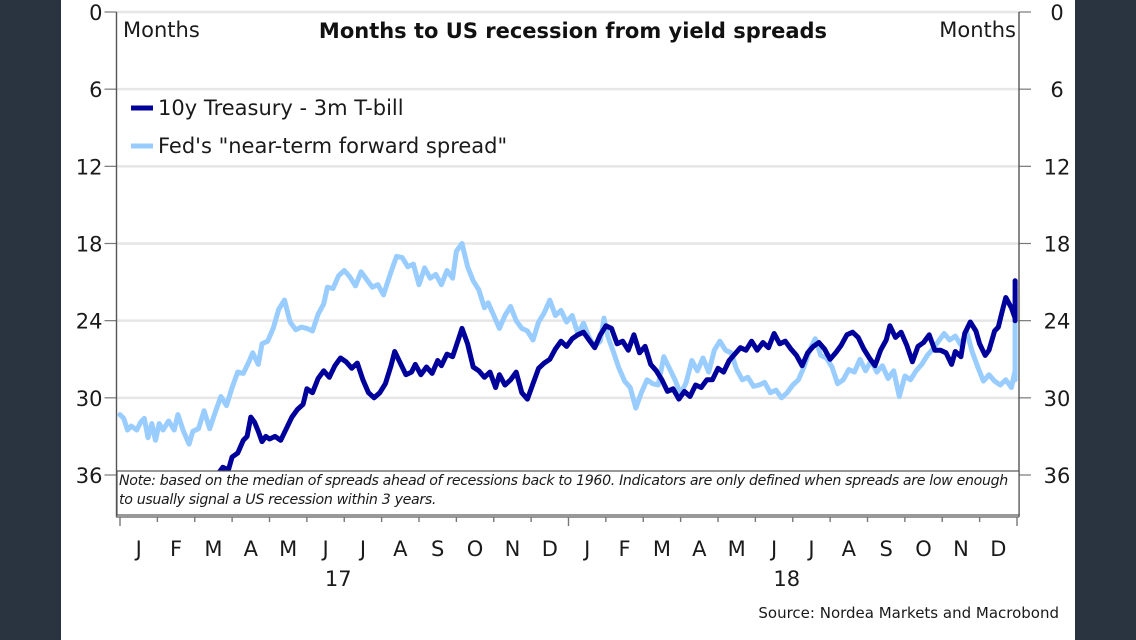 The image size is (1136, 640). Describe the element at coordinates (786, 579) in the screenshot. I see `x-year-label: 18` at that location.